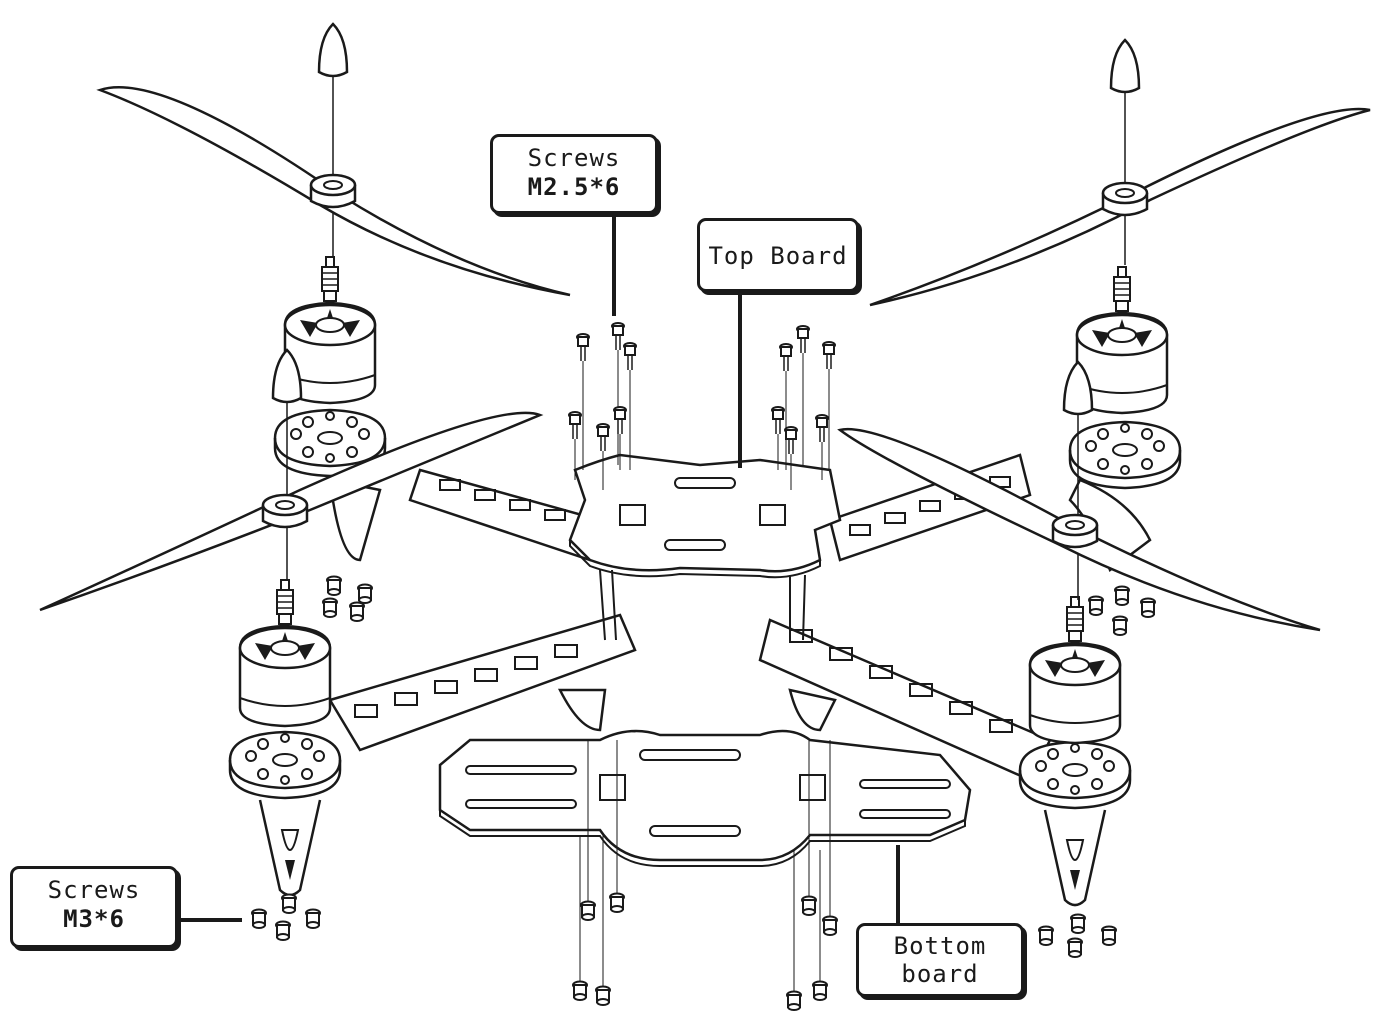  What do you see at coordinates (333, 191) in the screenshot?
I see `propeller-back-left` at bounding box center [333, 191].